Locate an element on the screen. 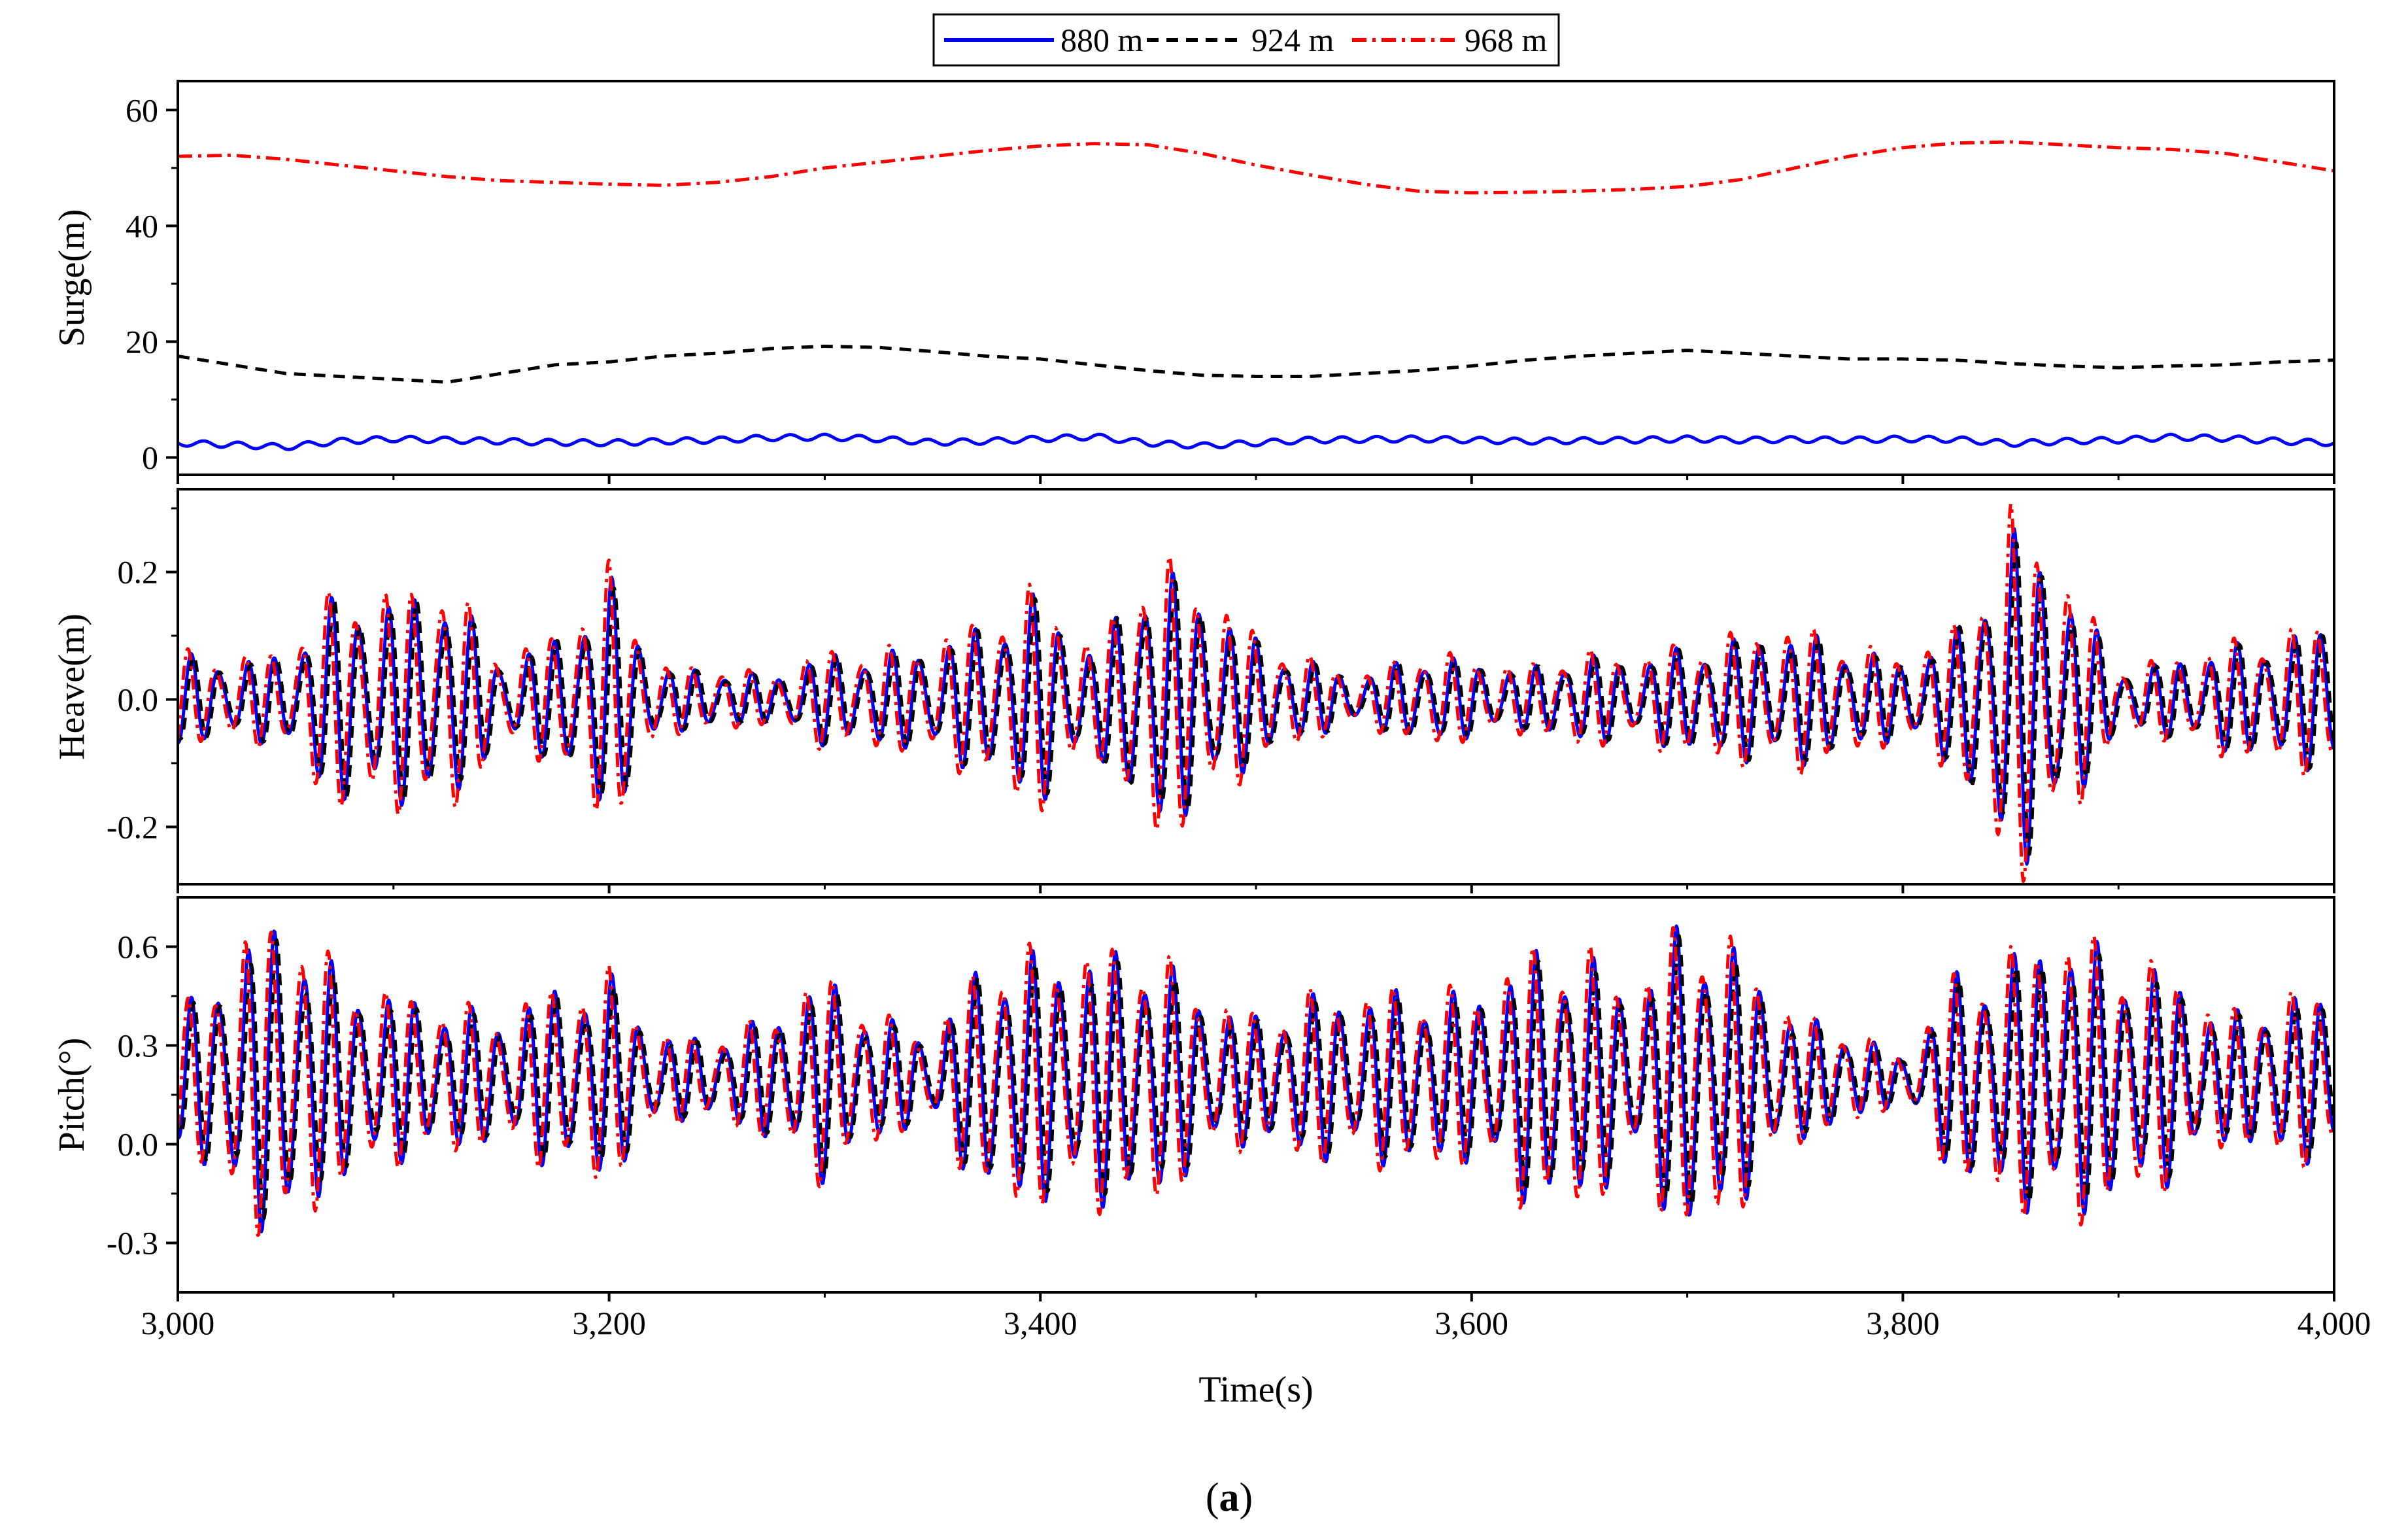  surge-ytick-label-3: 60 is located at coordinates (142, 110).